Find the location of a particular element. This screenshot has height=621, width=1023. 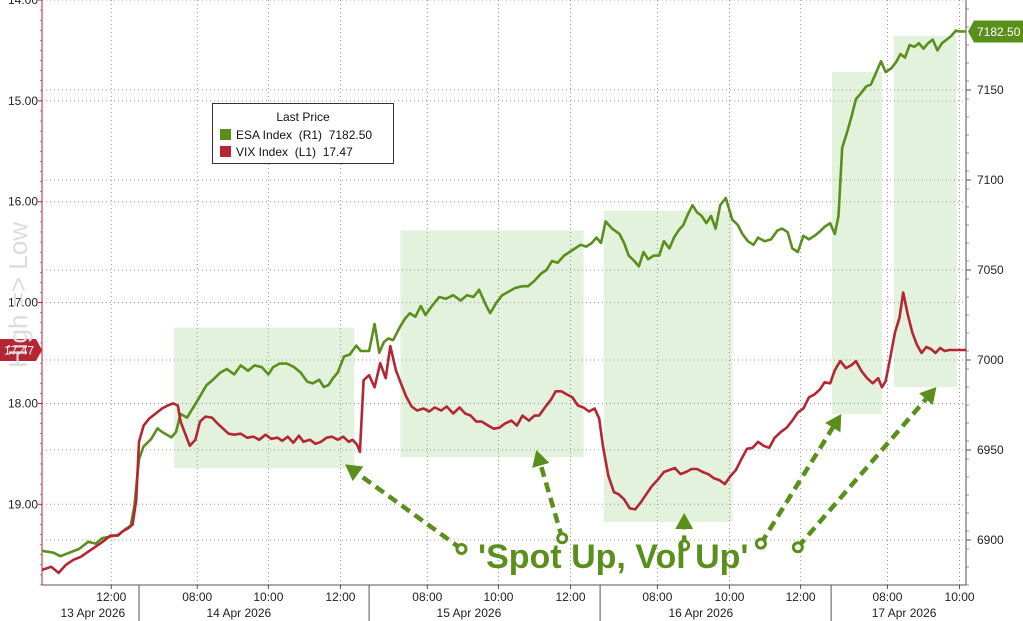

legend-entry-esa: ESA Index (R1) 7182.50 is located at coordinates (303, 134).